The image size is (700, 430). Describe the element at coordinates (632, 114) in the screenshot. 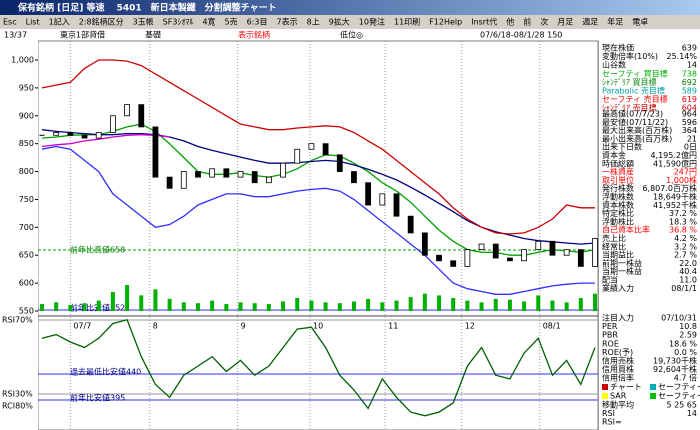

I see `info-label: 最高値(07/7/23)` at that location.